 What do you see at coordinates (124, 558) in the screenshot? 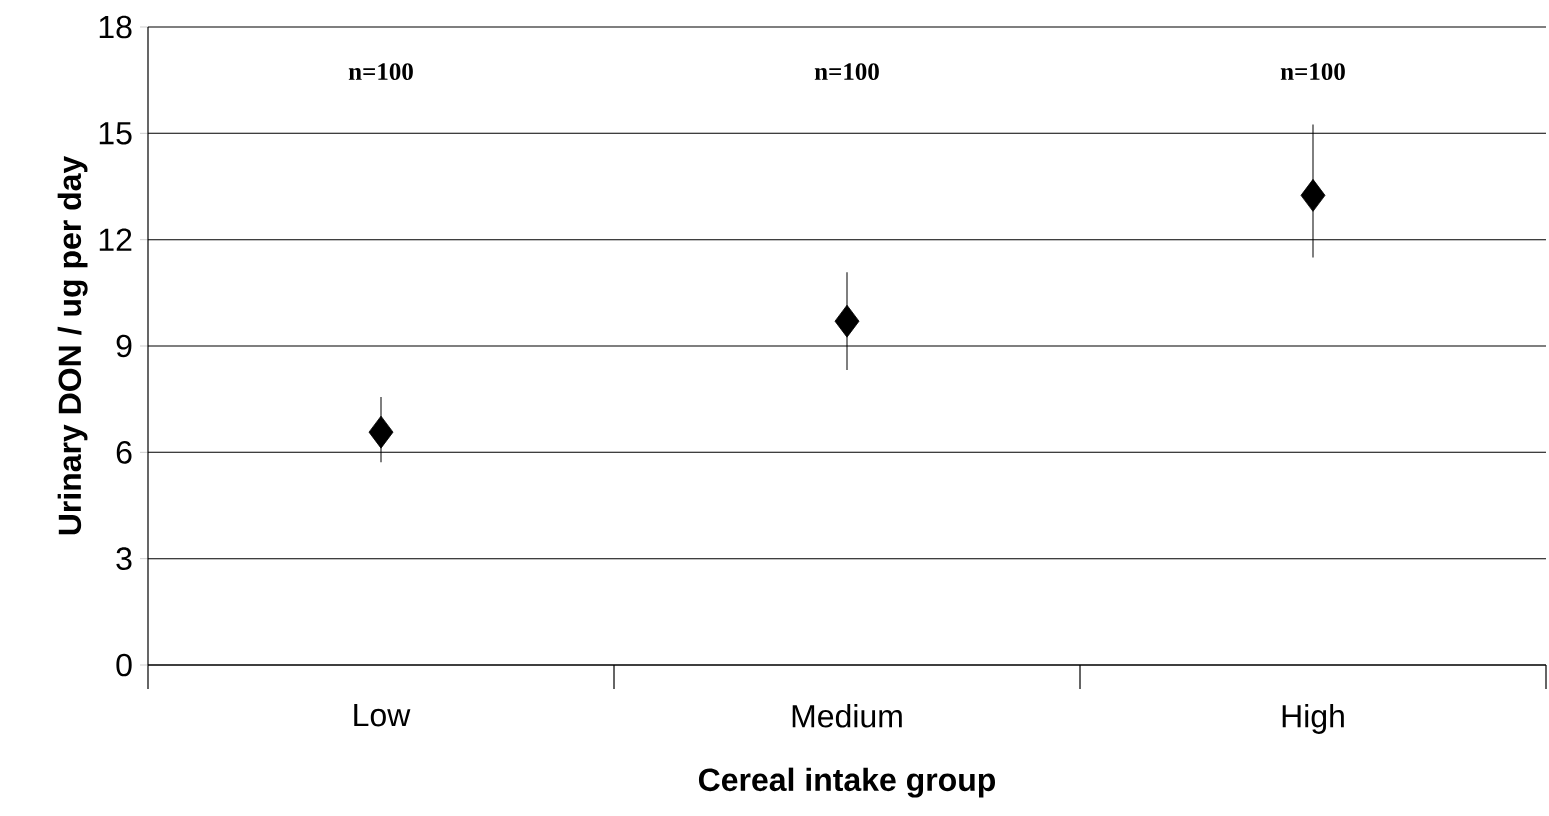
I see `y-tick-label: 3` at bounding box center [124, 558].